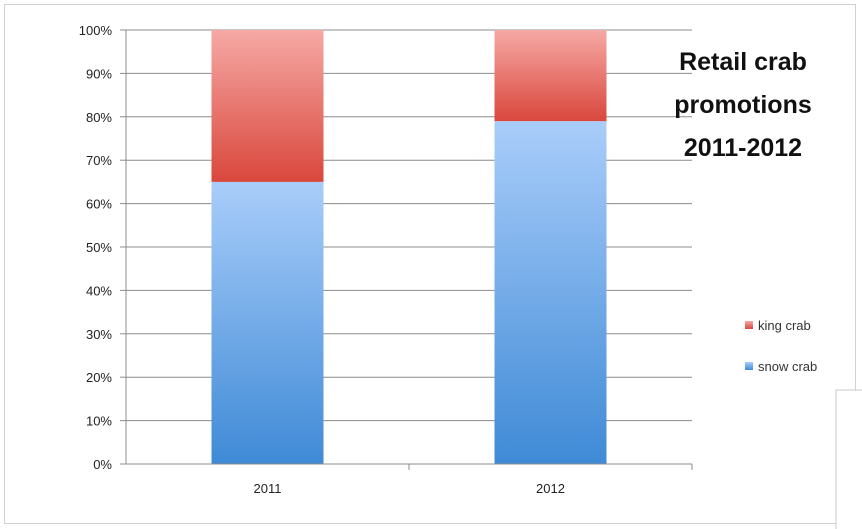 The height and width of the screenshot is (529, 862). I want to click on x-tick-label: 2012, so click(550, 488).